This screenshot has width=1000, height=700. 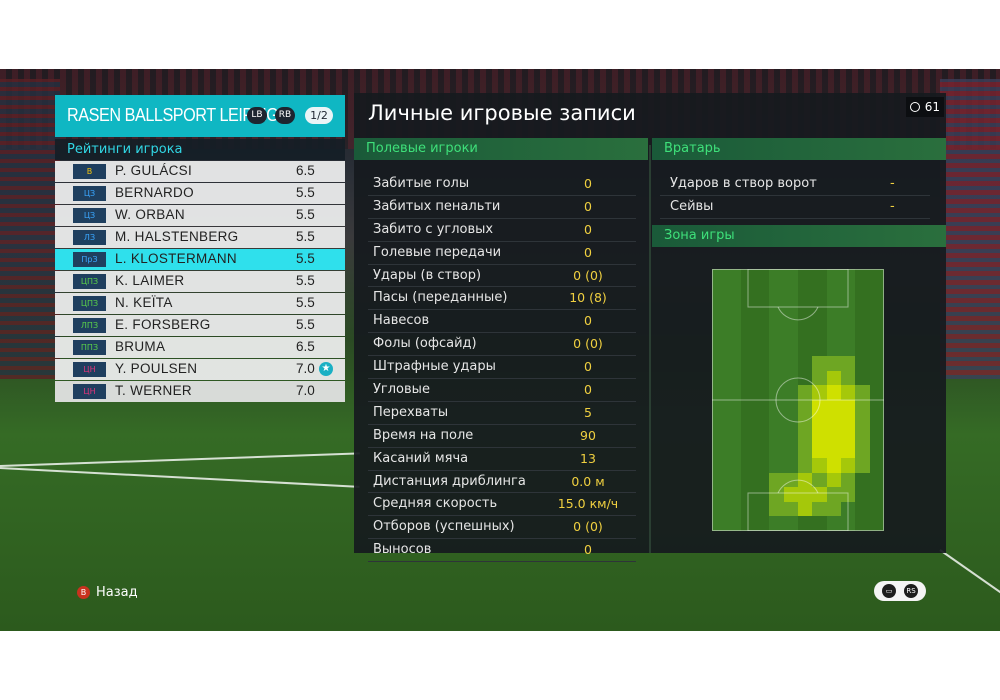 What do you see at coordinates (89, 193) in the screenshot?
I see `position-badge: ЦЗ` at bounding box center [89, 193].